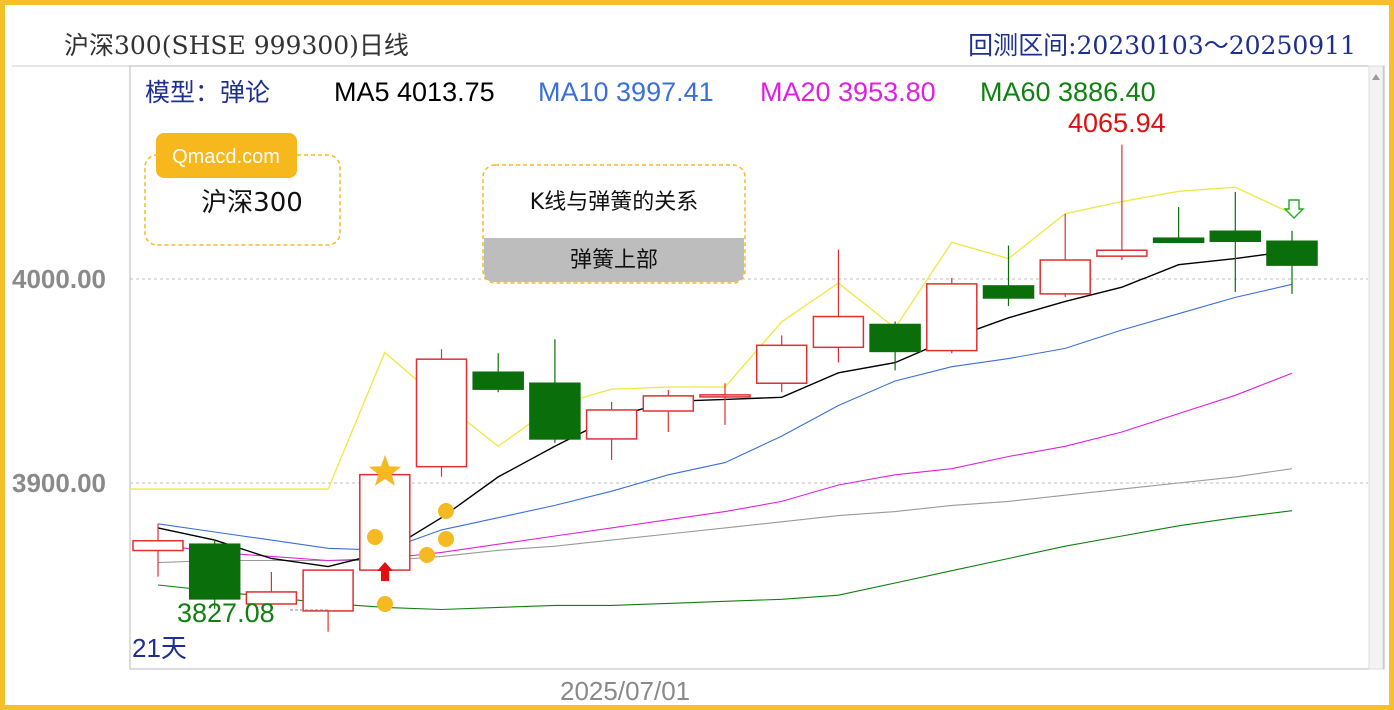  I want to click on vertical-scrollbar, so click(1376, 367).